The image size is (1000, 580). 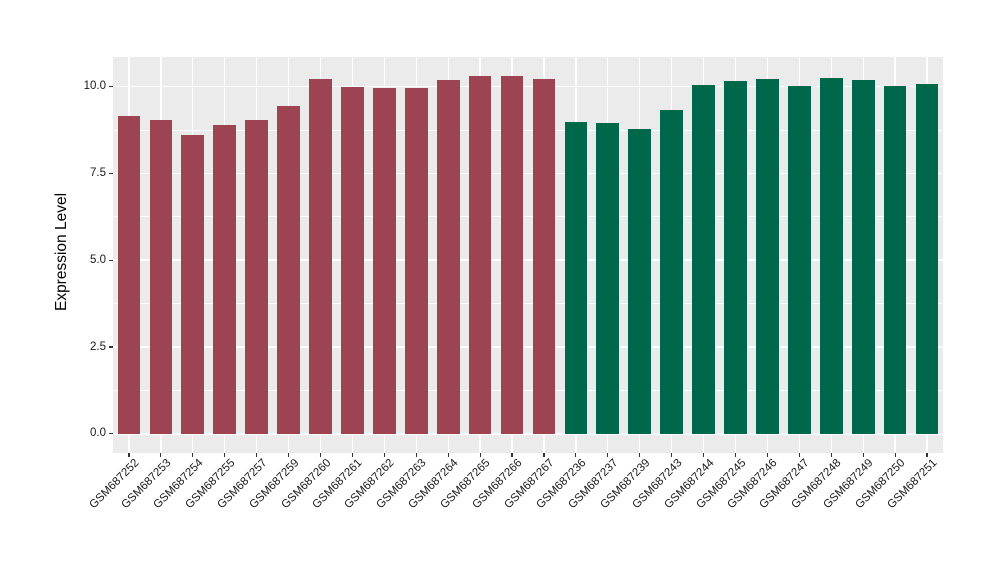 I want to click on y-tick-label: 5.0, so click(x=98, y=259).